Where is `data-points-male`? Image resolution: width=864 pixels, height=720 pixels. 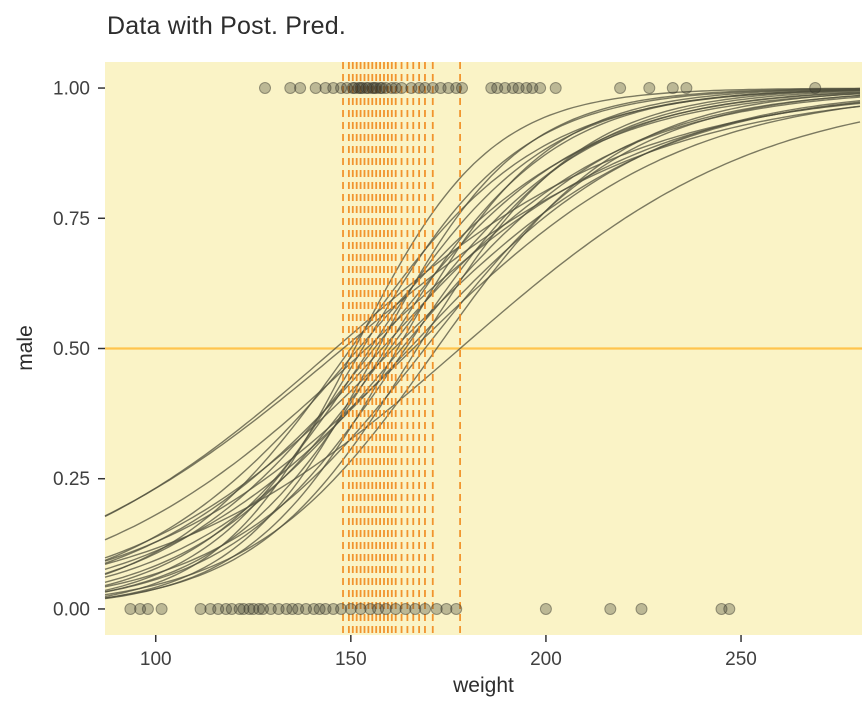
data-points-male is located at coordinates (540, 88).